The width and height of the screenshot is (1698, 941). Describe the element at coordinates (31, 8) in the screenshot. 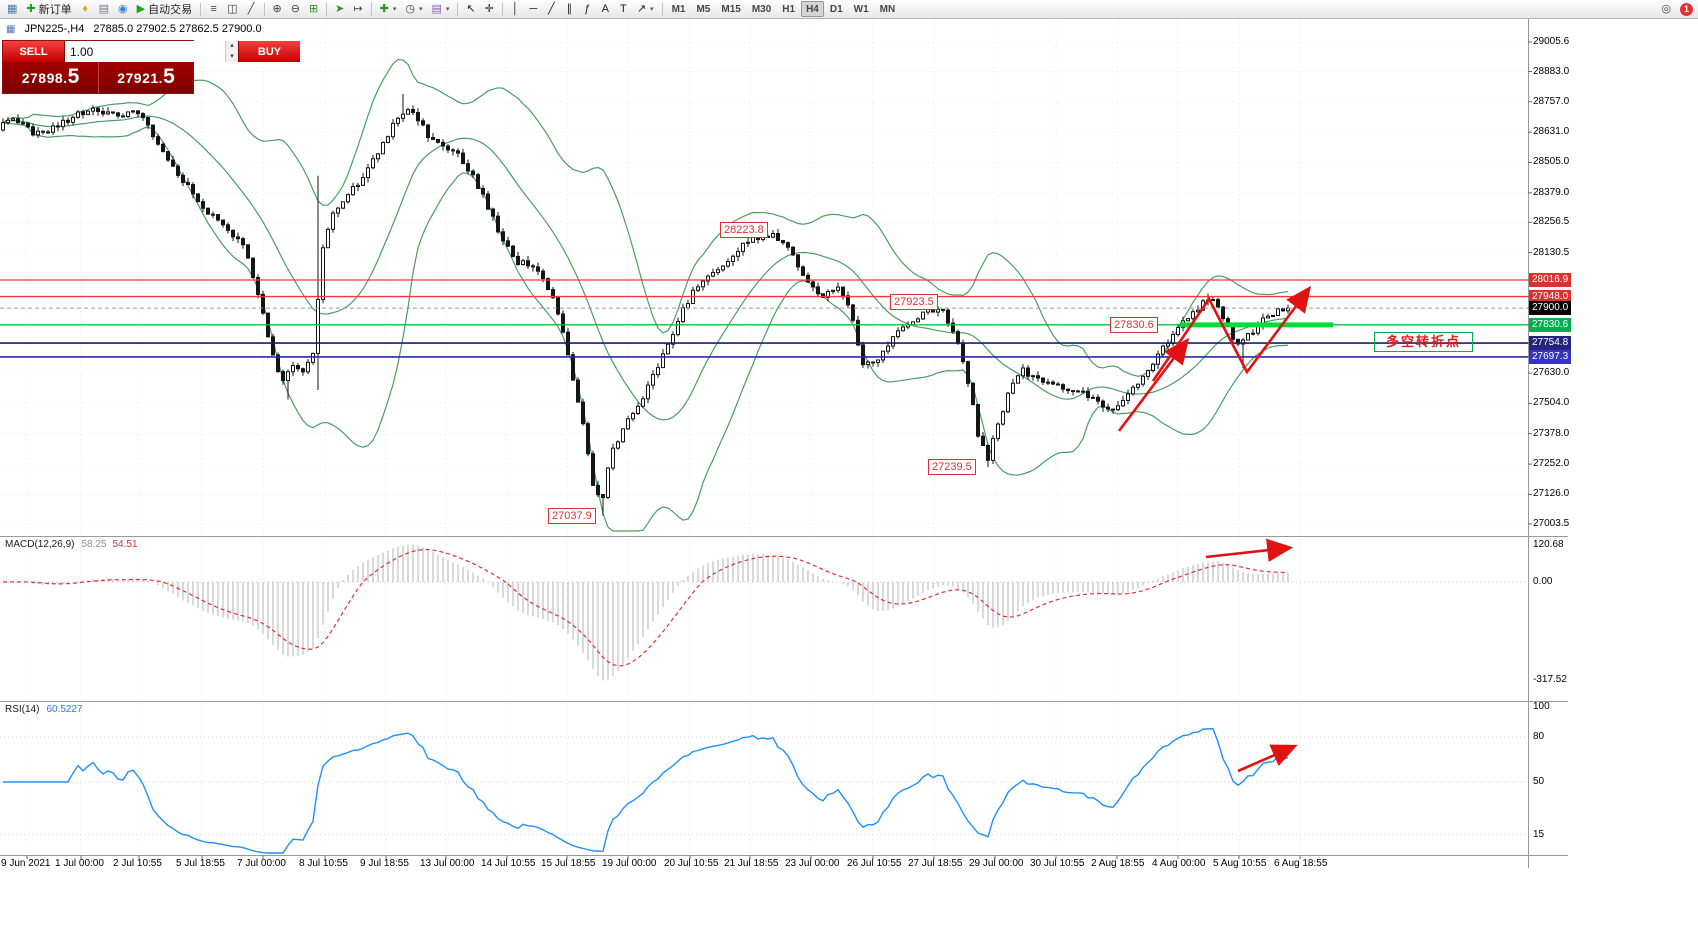

I see `new-order-button-glyph: ✚` at that location.